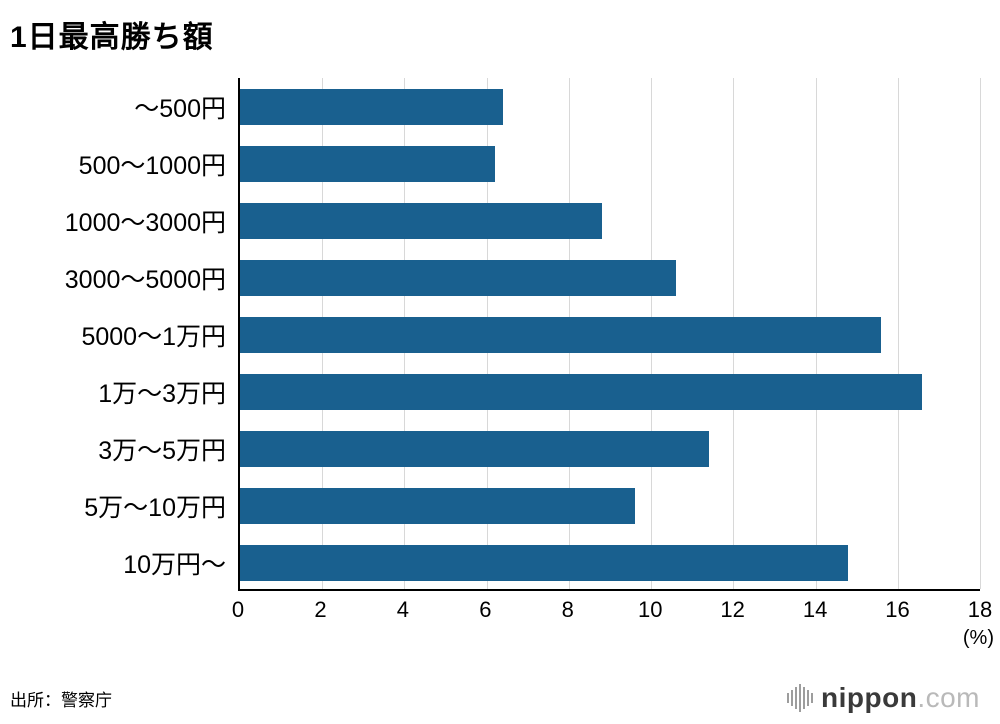  Describe the element at coordinates (238, 609) in the screenshot. I see `x-tick-label: 0` at that location.